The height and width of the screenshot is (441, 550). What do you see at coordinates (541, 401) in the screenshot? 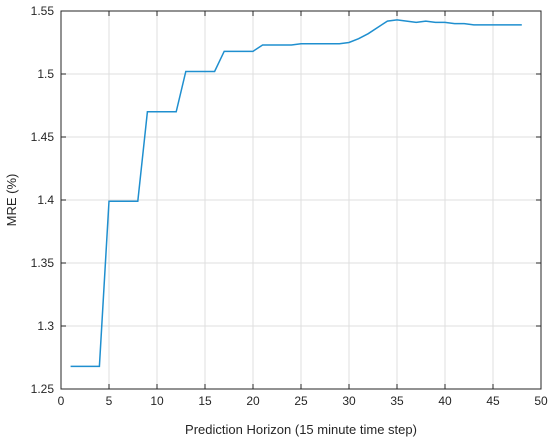
I see `x-tick-label: 50` at bounding box center [541, 401].